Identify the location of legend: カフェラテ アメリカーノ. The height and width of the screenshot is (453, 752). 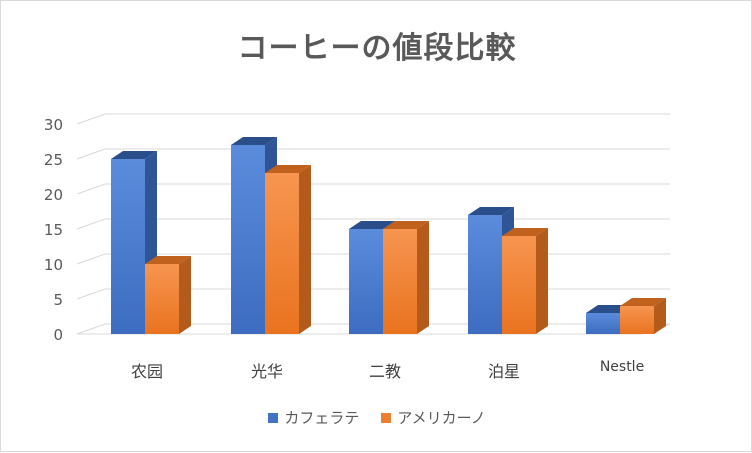
(376, 417).